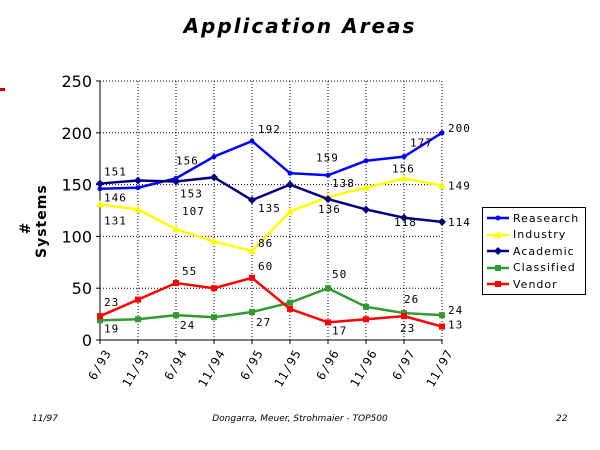  Describe the element at coordinates (329, 209) in the screenshot. I see `data-label: 136` at that location.